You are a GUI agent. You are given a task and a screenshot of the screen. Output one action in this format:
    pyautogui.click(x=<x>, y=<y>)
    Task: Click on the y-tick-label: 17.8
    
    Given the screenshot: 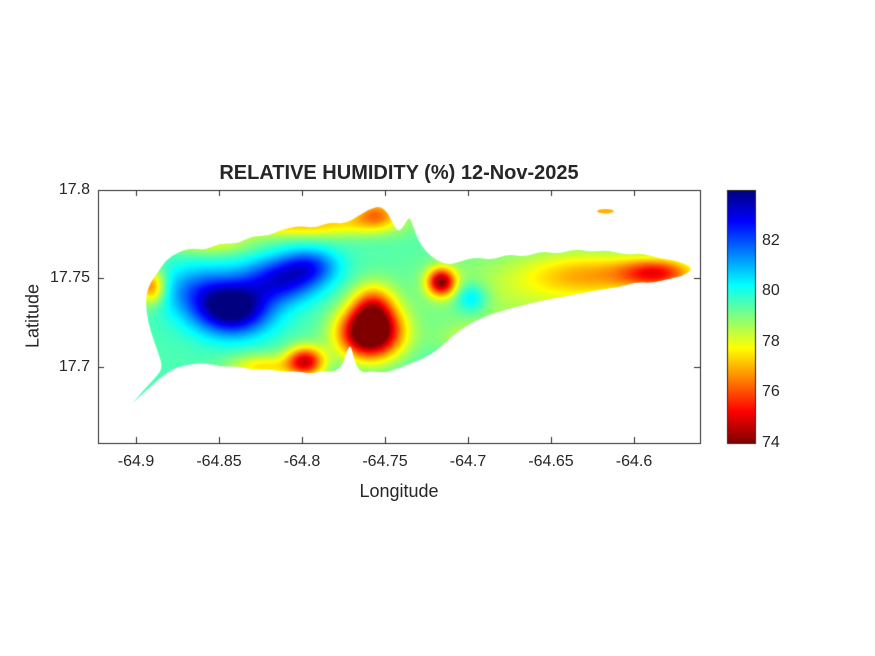 What is the action you would take?
    pyautogui.click(x=74, y=189)
    